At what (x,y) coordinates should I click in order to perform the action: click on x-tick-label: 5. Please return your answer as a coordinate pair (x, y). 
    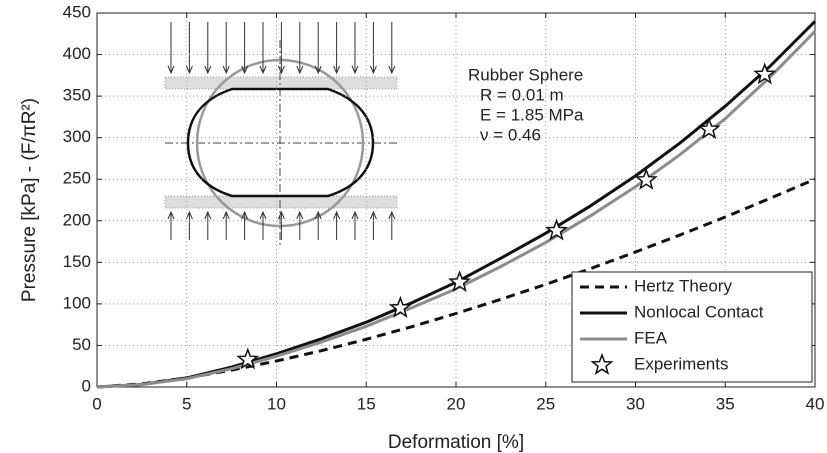
    Looking at the image, I should click on (186, 403).